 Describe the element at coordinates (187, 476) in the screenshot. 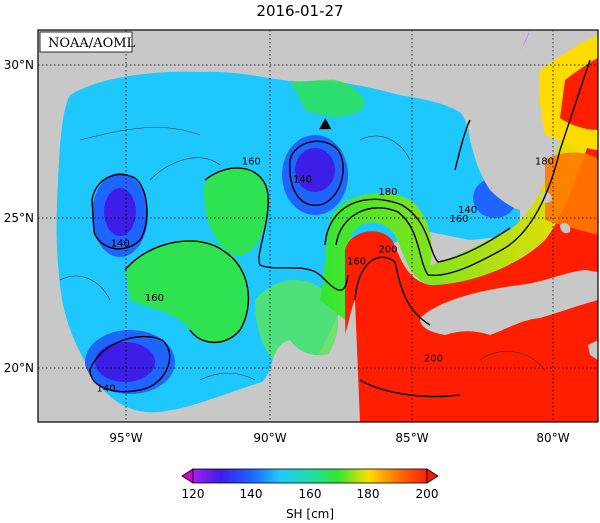

I see `colorbar-low-arrow` at that location.